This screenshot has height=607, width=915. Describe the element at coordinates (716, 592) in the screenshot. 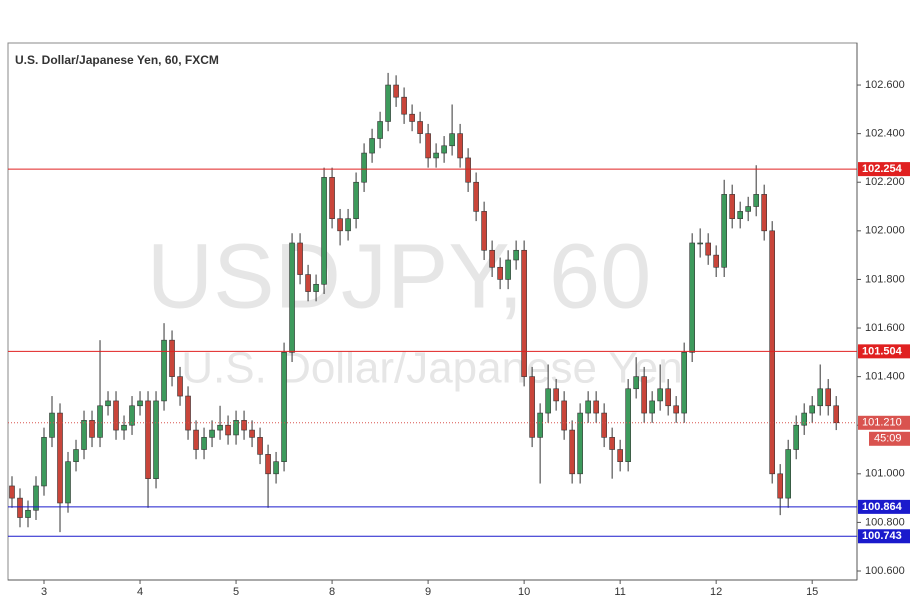

I see `x-tick-label: 12` at that location.